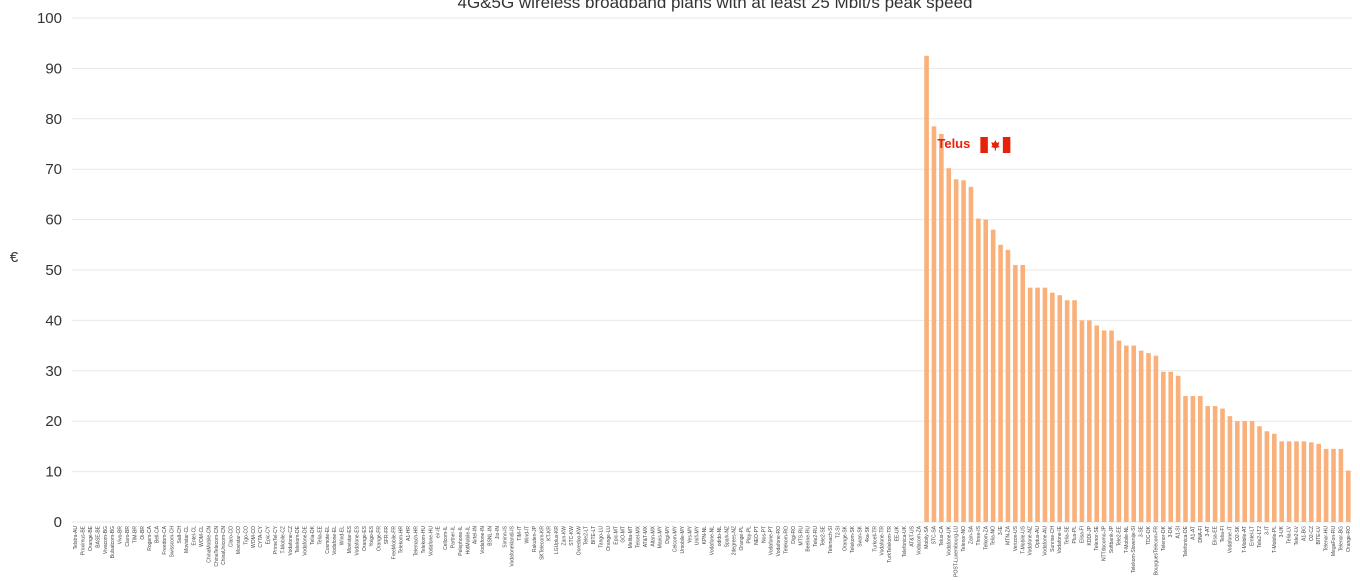  I want to click on x-tick-label: Movistar-CL, so click(187, 539).